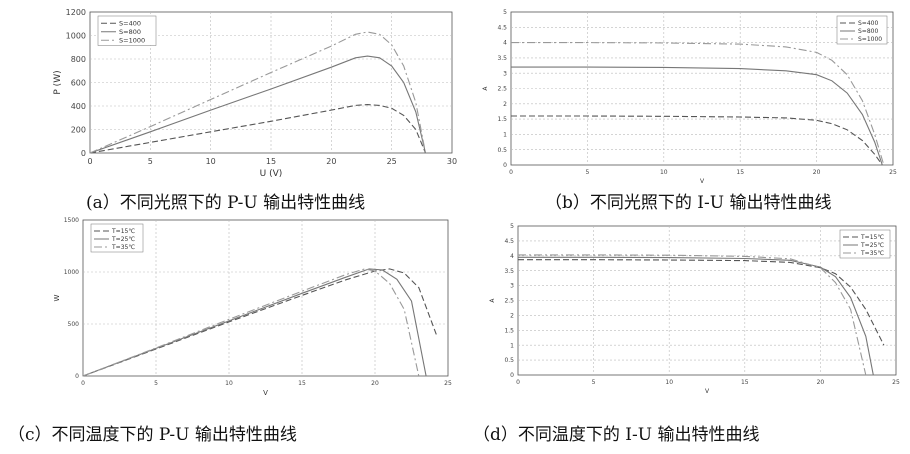 This screenshot has width=910, height=454. Describe the element at coordinates (71, 220) in the screenshot. I see `y-tick-label: 1500` at that location.